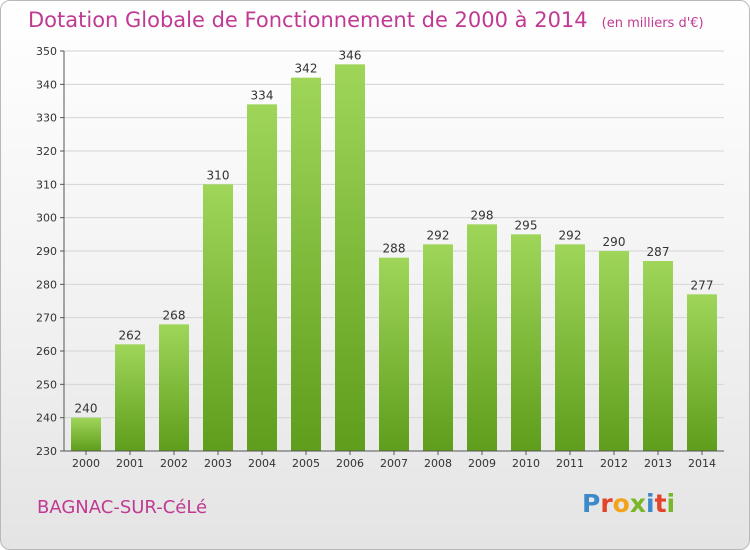  What do you see at coordinates (614, 351) in the screenshot?
I see `bar-2012` at bounding box center [614, 351].